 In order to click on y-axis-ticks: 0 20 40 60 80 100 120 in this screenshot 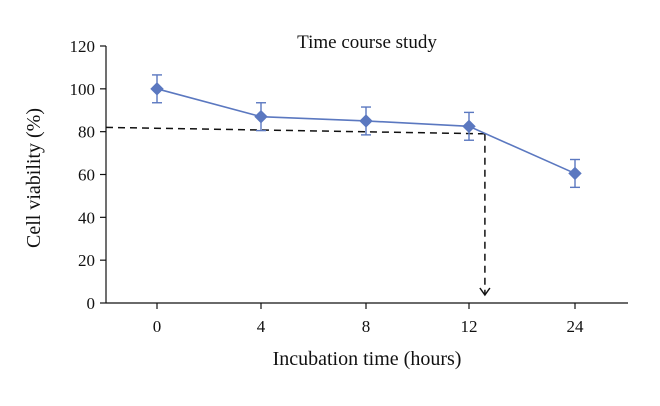, I will do `click(88, 175)`.